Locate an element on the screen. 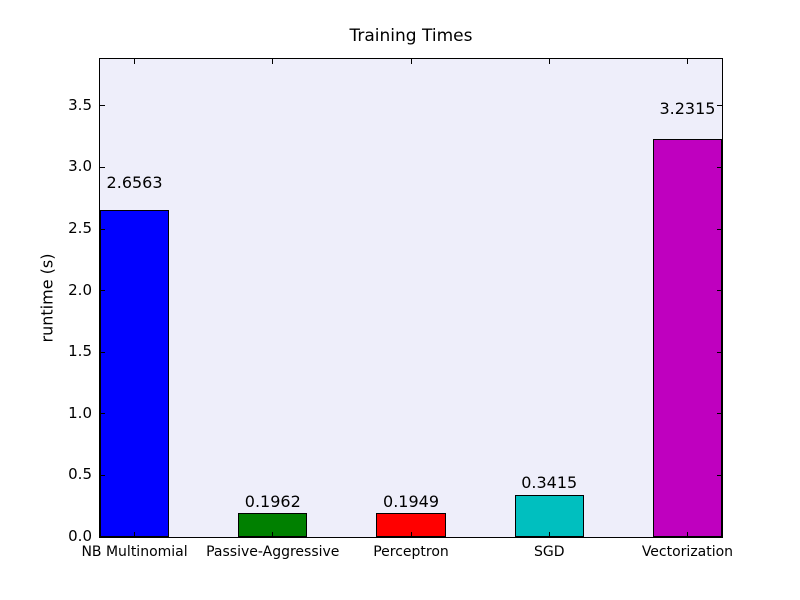 The image size is (800, 600). y-tick-label: 1.5 is located at coordinates (80, 351).